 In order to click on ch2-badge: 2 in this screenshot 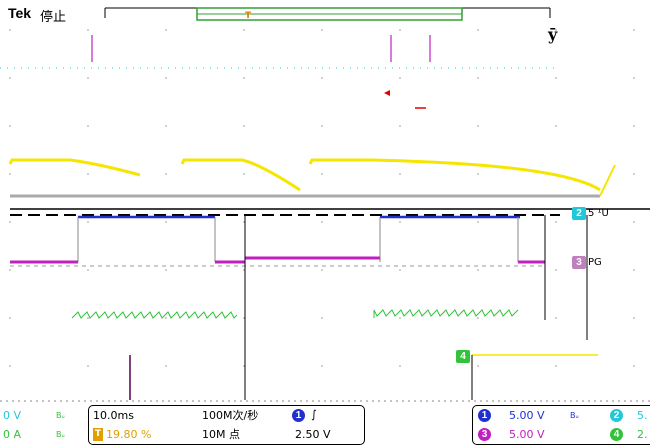, I will do `click(616, 415)`.